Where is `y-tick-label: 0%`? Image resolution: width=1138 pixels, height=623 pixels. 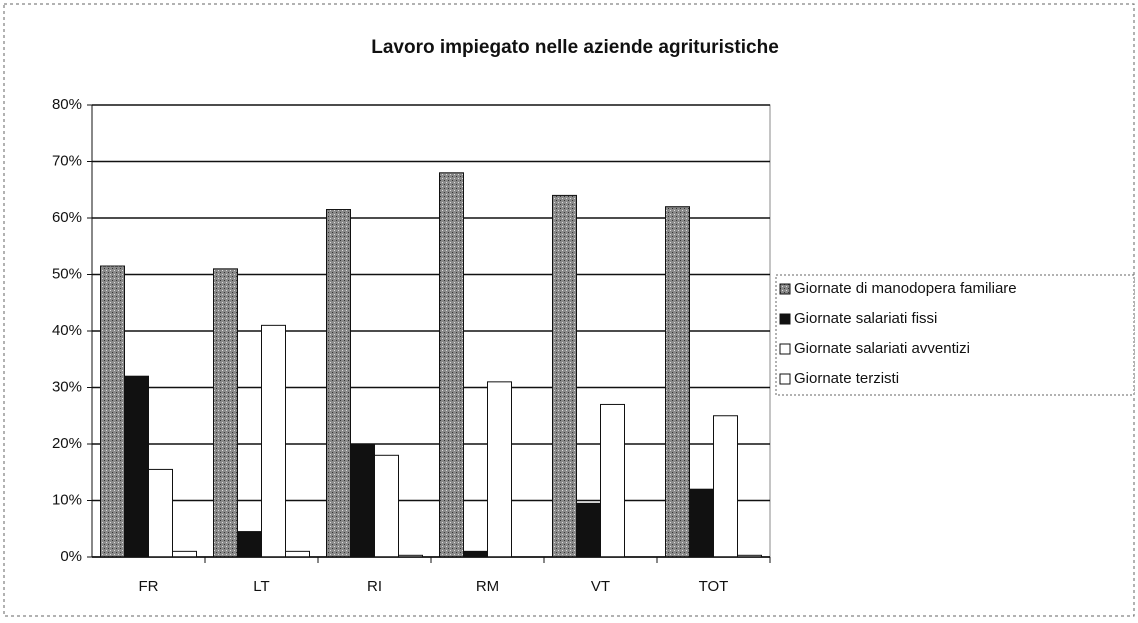
y-tick-label: 0% is located at coordinates (71, 556).